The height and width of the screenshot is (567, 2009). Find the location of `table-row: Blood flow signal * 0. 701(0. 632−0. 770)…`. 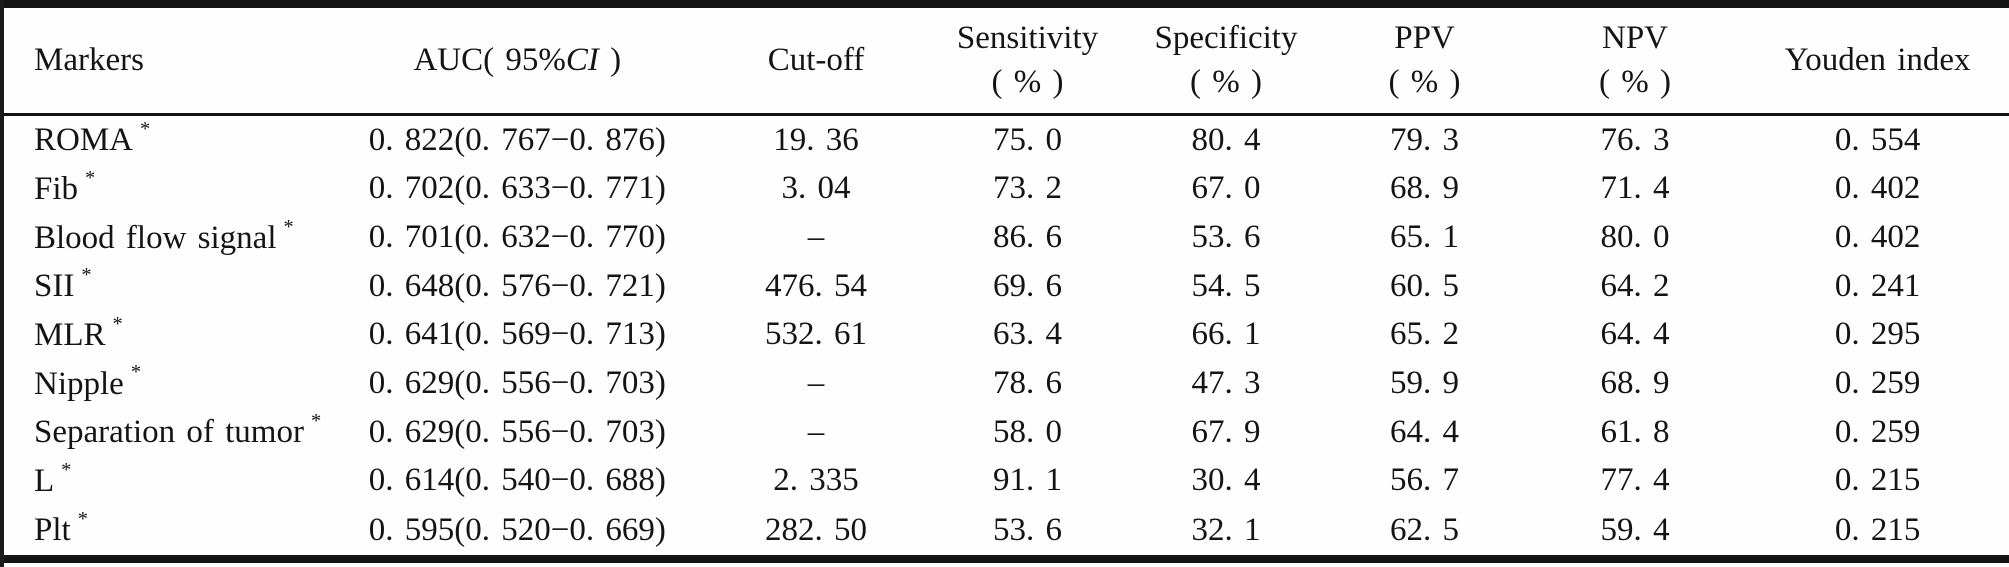

table-row: Blood flow signal * 0. 701(0. 632−0. 770)… is located at coordinates (1006, 237).